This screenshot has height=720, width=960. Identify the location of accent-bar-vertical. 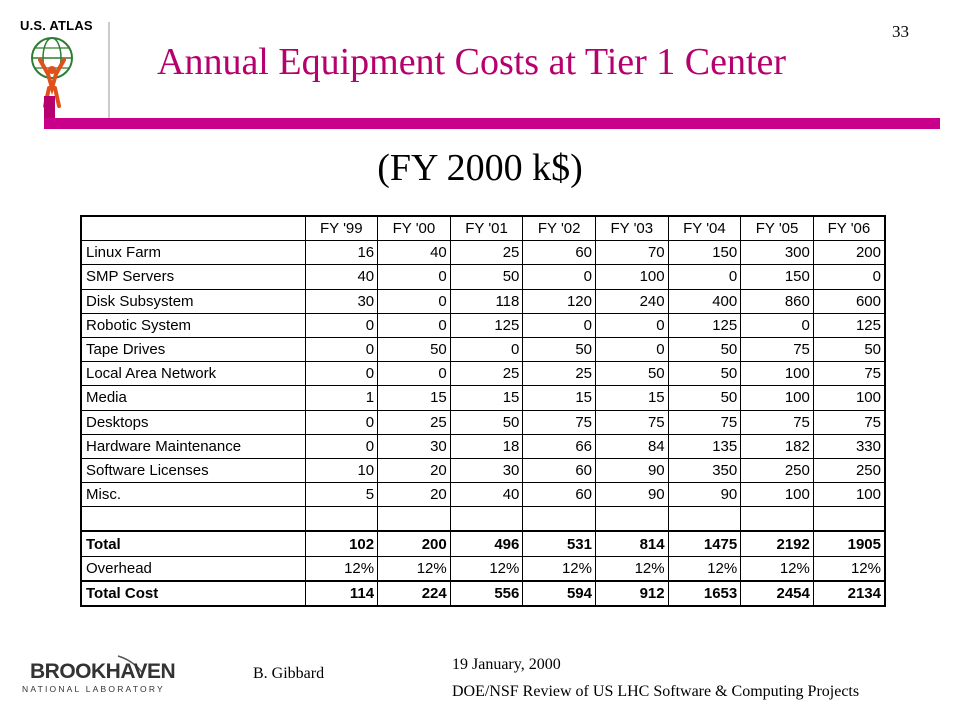
(49, 109).